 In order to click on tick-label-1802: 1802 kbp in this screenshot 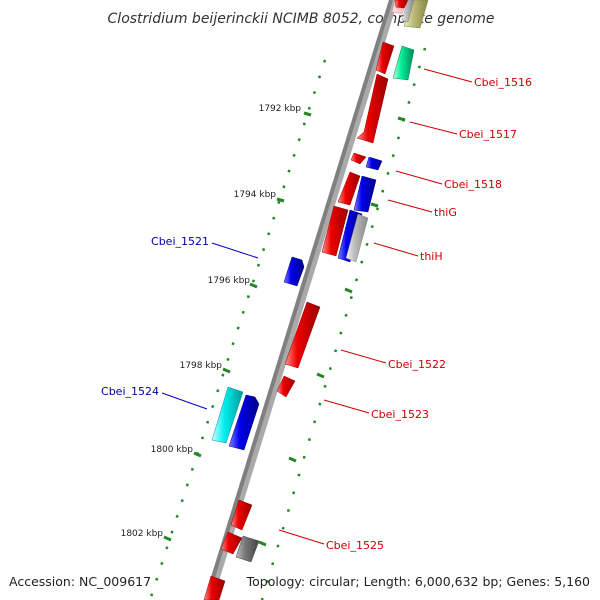, I will do `click(142, 534)`.